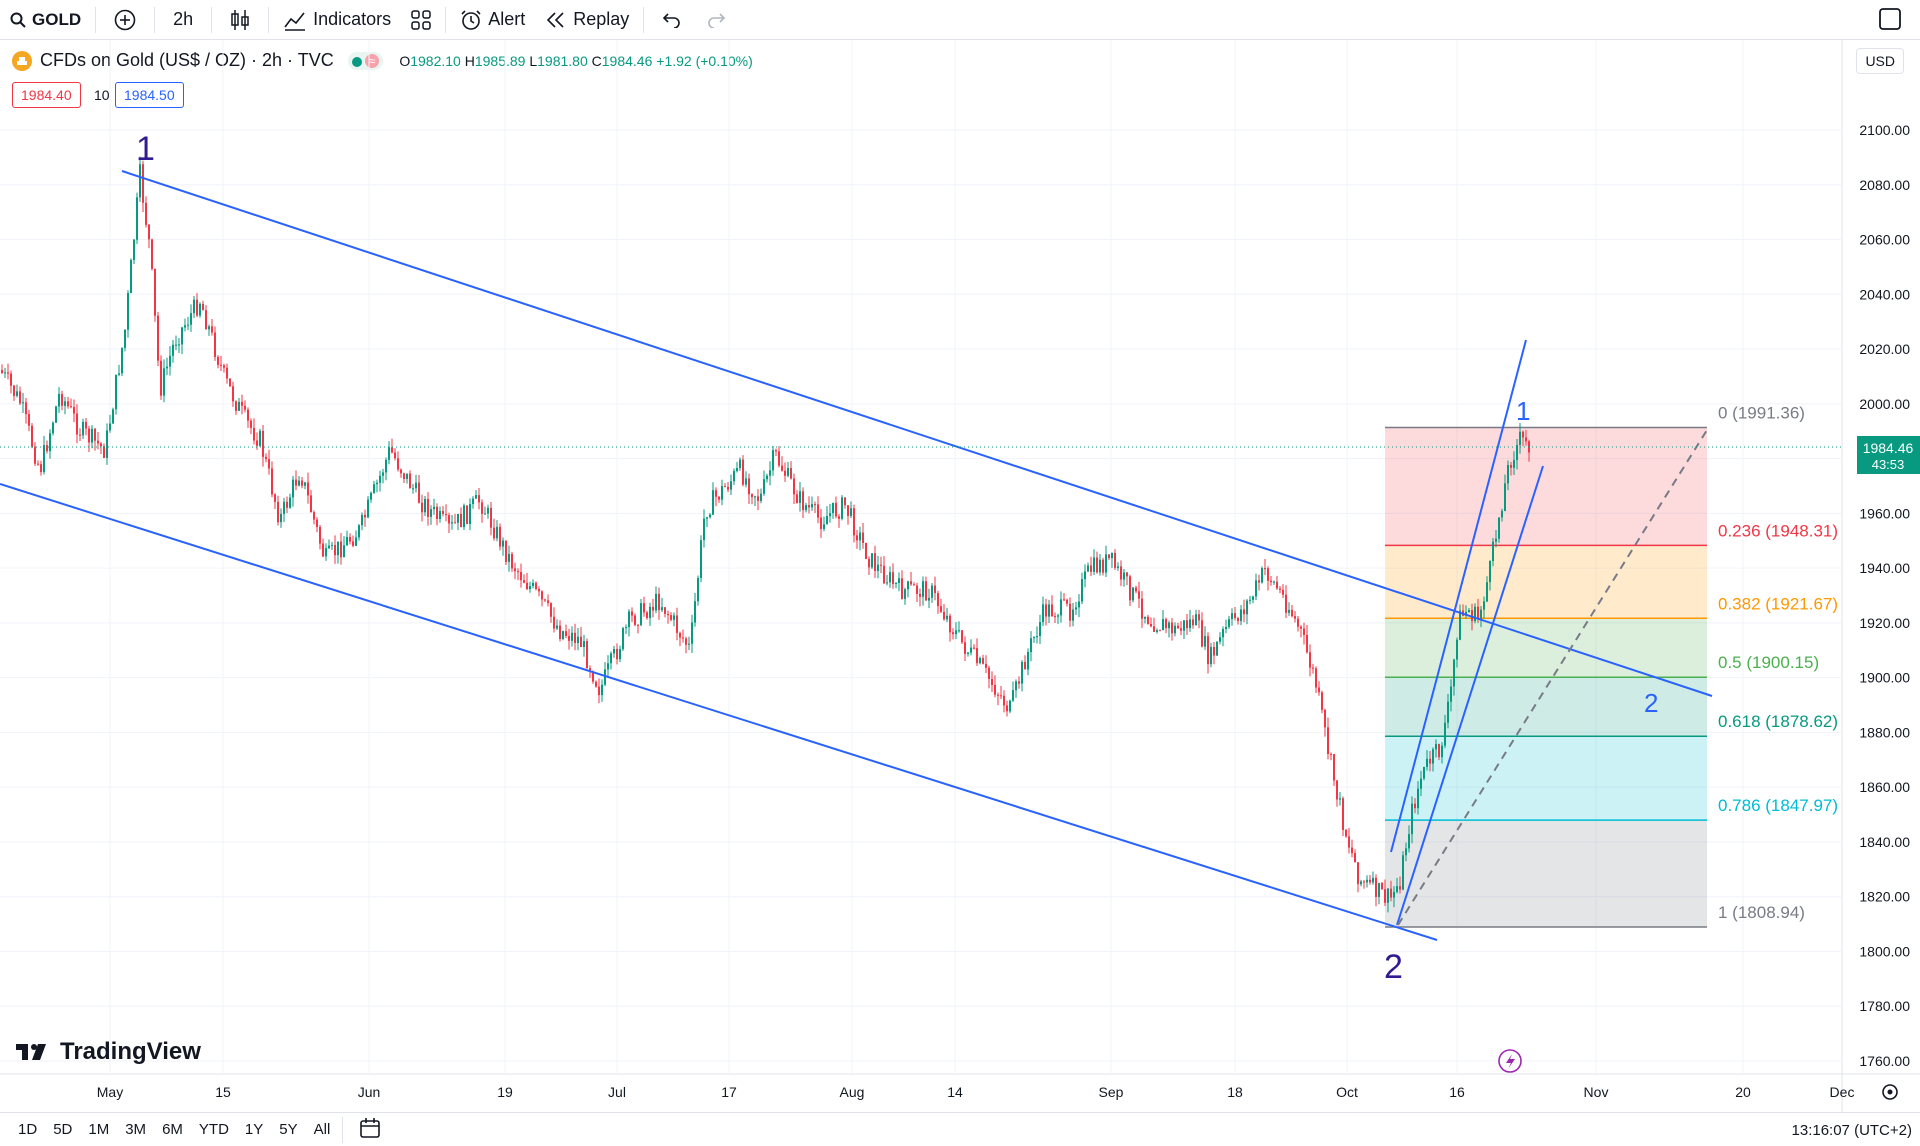  I want to click on price-tick-label: 1800.00, so click(1884, 951).